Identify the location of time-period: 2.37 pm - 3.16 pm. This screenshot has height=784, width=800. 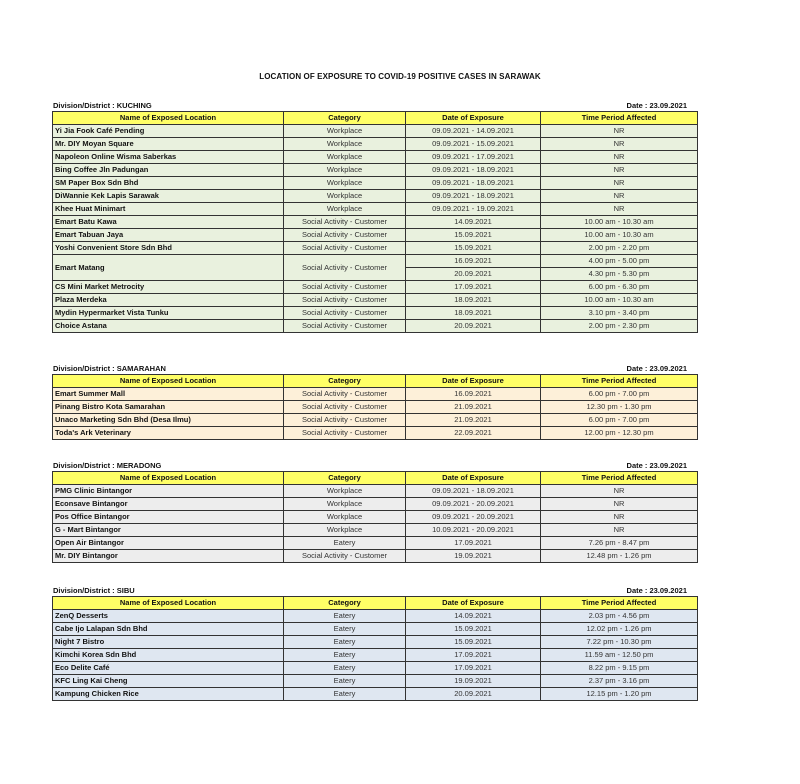
(619, 681).